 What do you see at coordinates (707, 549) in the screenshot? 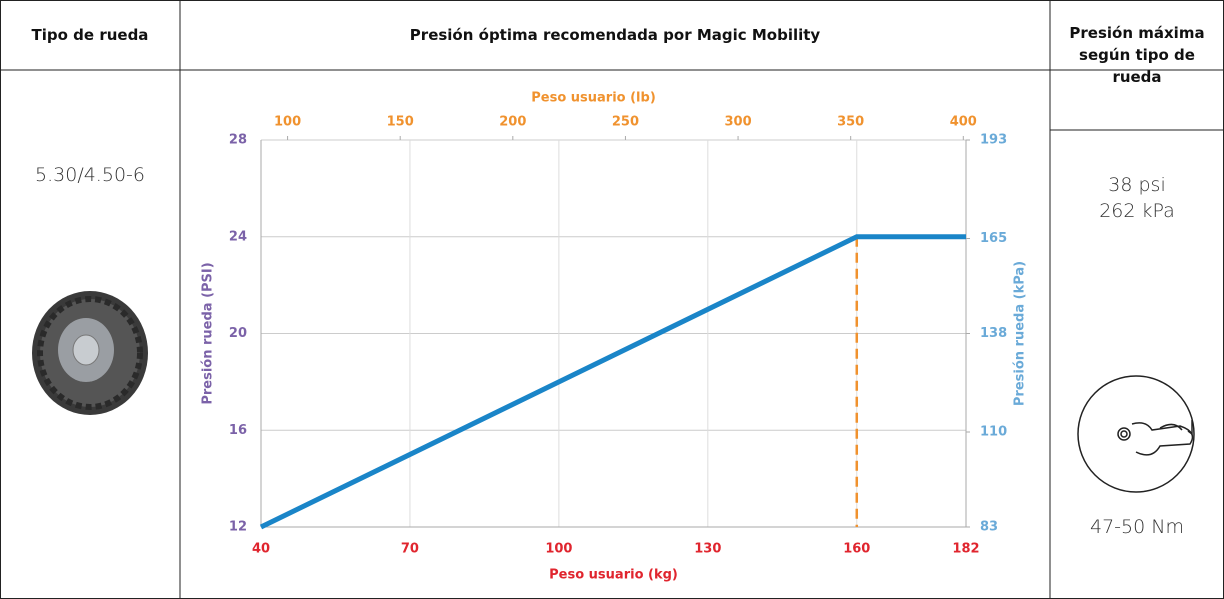
I see `x-tick-label: 130` at bounding box center [707, 549].